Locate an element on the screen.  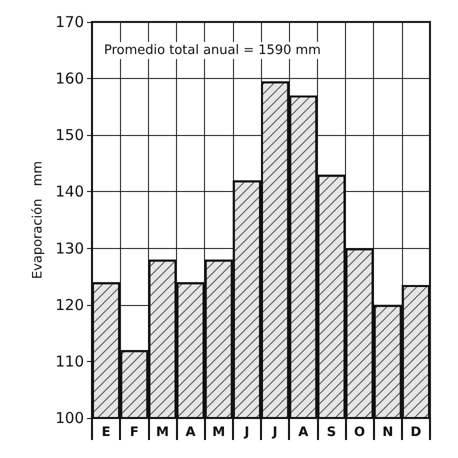
y-axis-title: Evaporación mm is located at coordinates (38, 220).